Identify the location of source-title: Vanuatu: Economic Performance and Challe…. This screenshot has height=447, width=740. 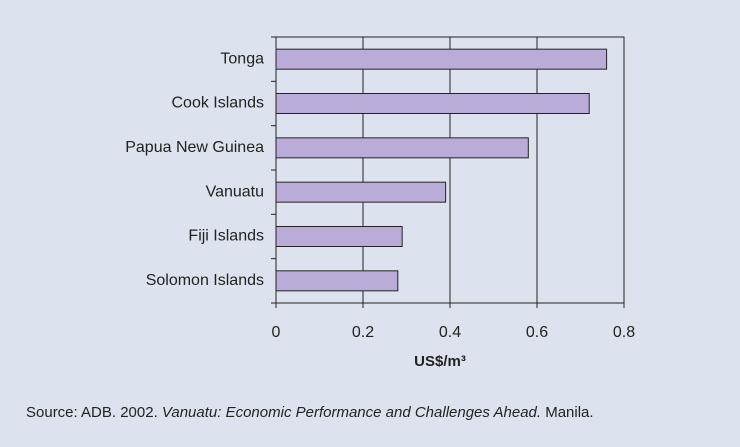
(351, 412).